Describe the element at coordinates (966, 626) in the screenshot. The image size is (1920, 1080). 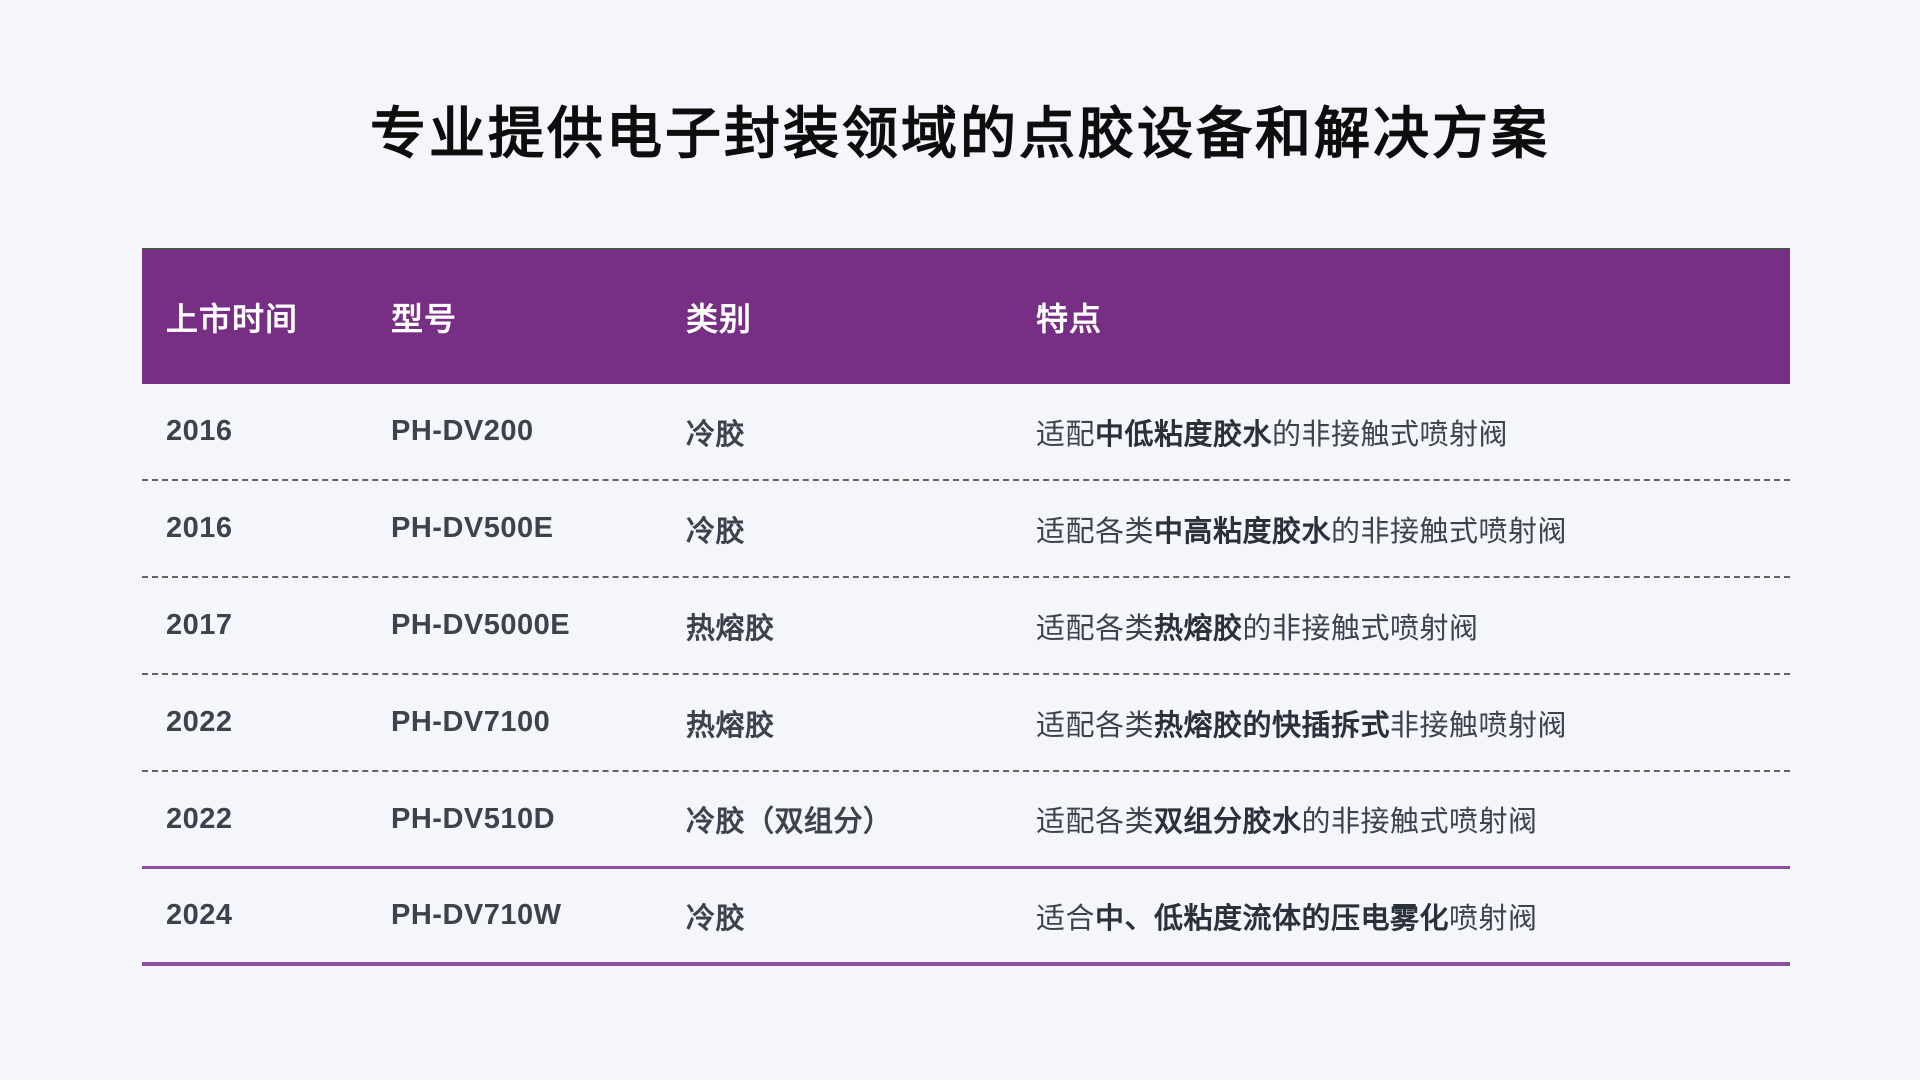
I see `table-row: 2017 PH-DV5000E 热熔胶 适配各类热熔胶的非接触式喷射阀` at that location.